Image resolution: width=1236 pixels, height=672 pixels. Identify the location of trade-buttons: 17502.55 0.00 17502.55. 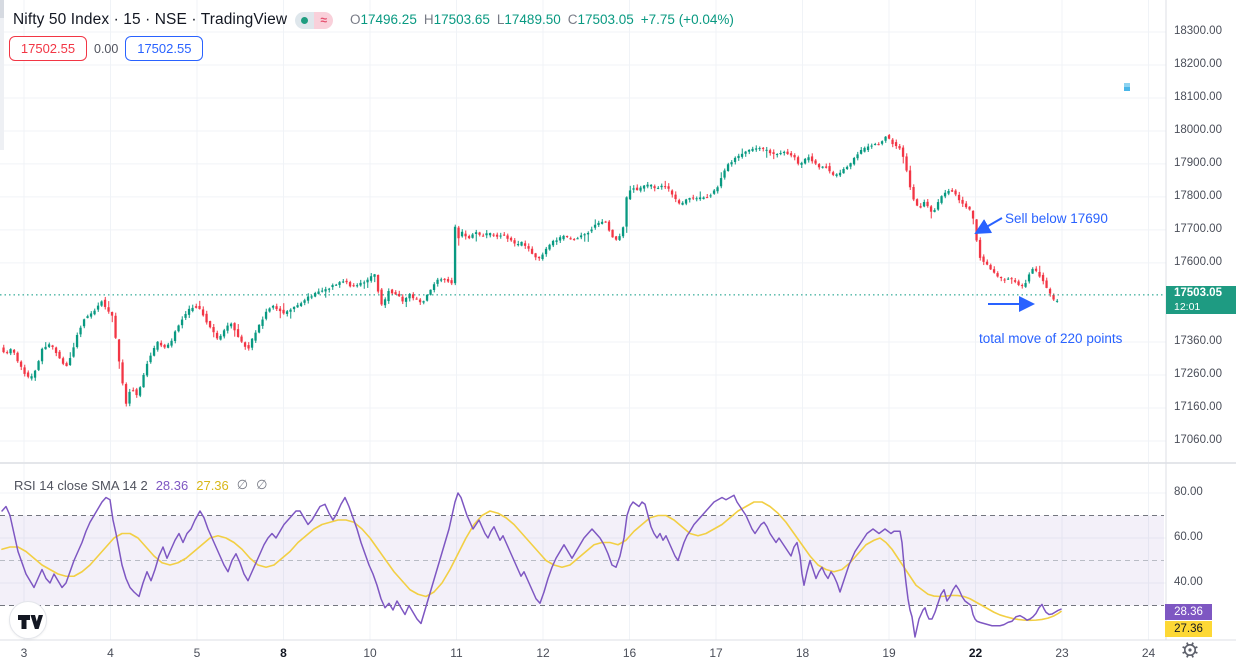
(106, 48).